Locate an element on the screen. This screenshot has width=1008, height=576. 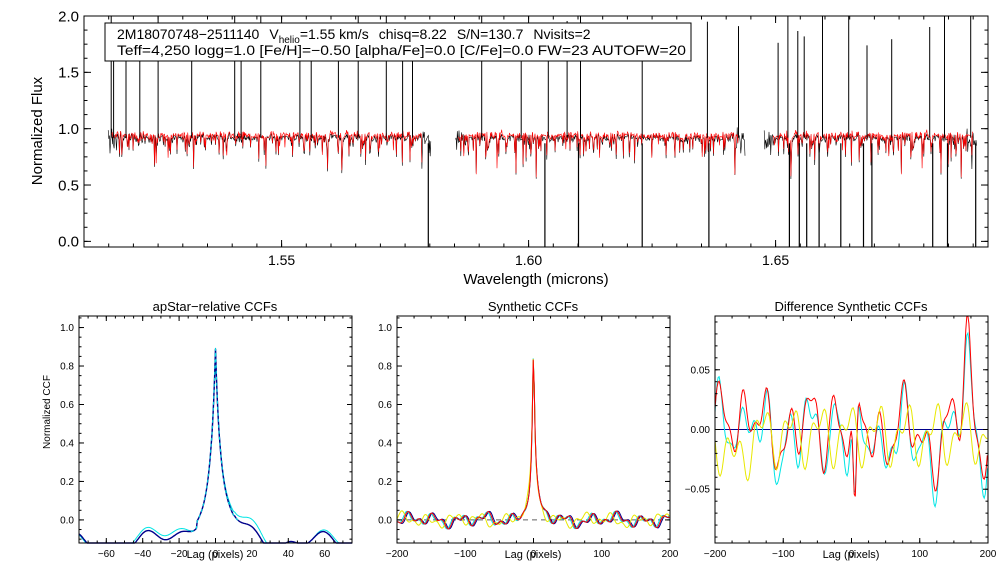
y-tick-label: 1.5 is located at coordinates (68, 73).